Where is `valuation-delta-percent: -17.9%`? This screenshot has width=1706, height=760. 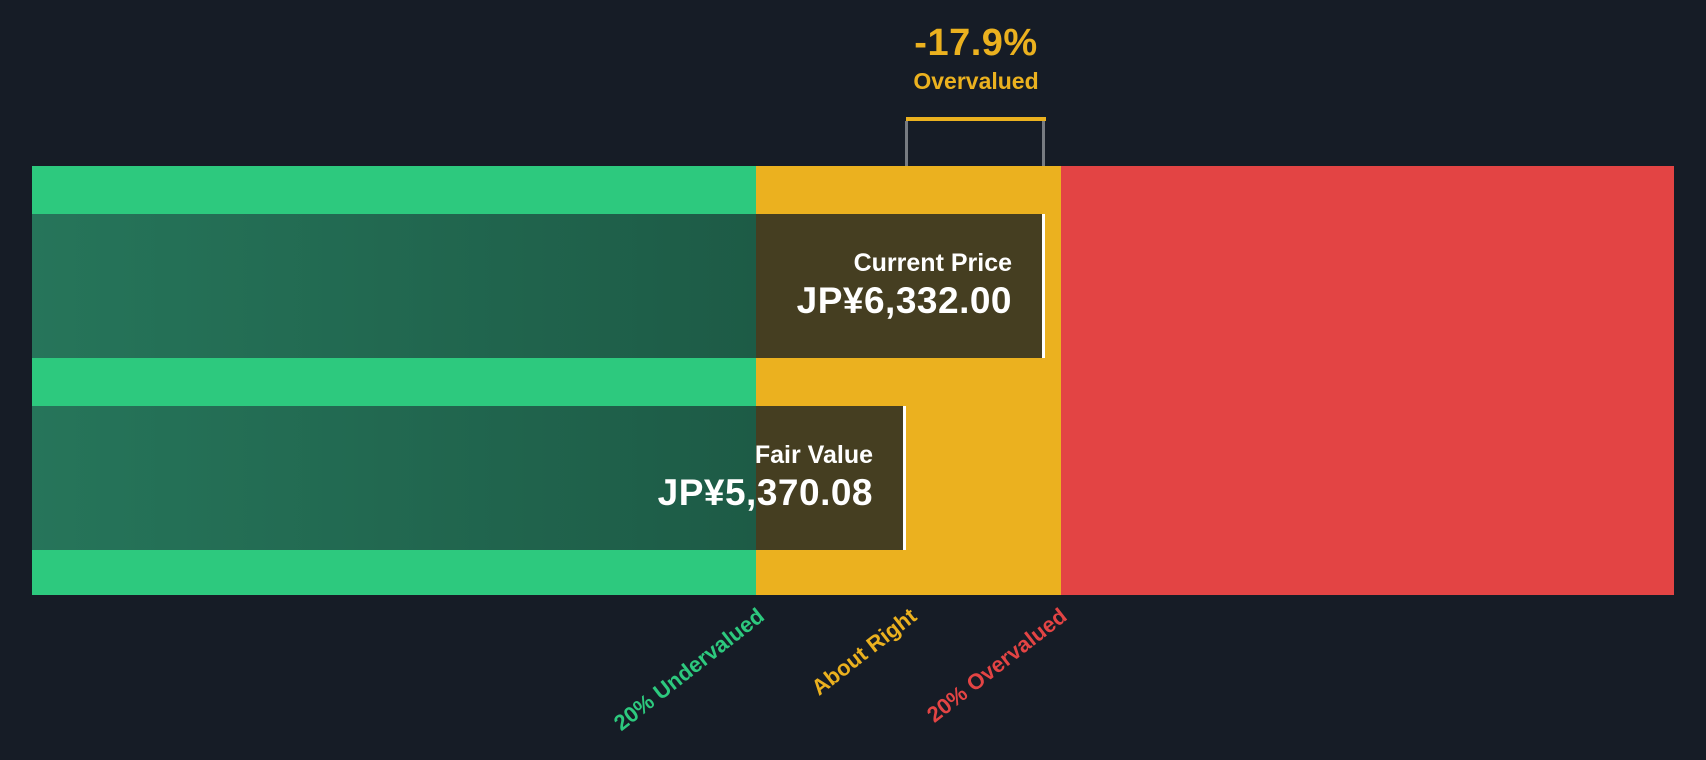
valuation-delta-percent: -17.9% is located at coordinates (976, 43).